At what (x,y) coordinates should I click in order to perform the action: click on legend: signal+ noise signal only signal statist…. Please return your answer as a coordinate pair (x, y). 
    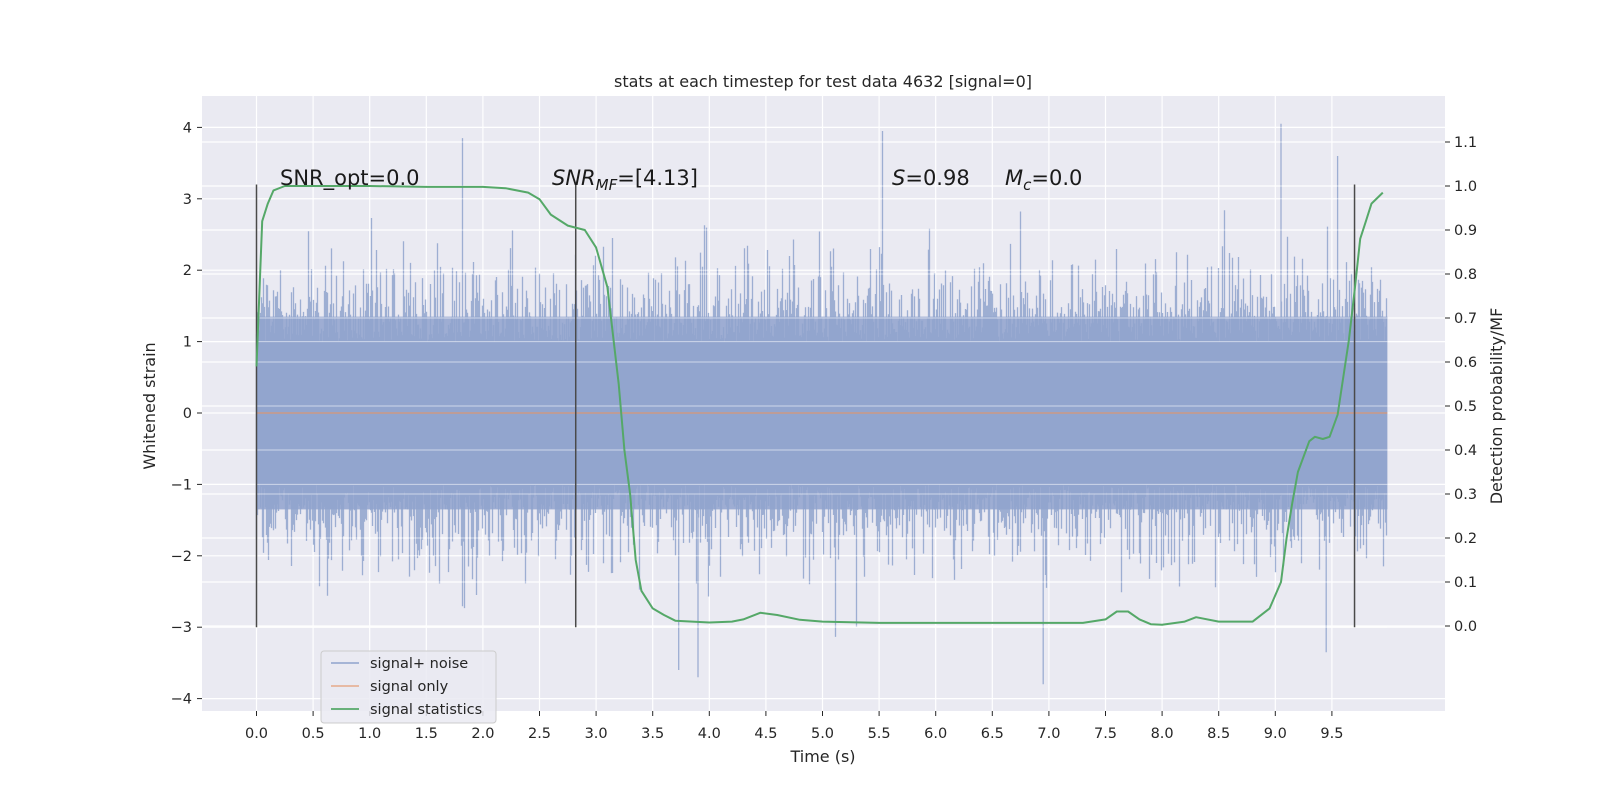
    Looking at the image, I should click on (408, 687).